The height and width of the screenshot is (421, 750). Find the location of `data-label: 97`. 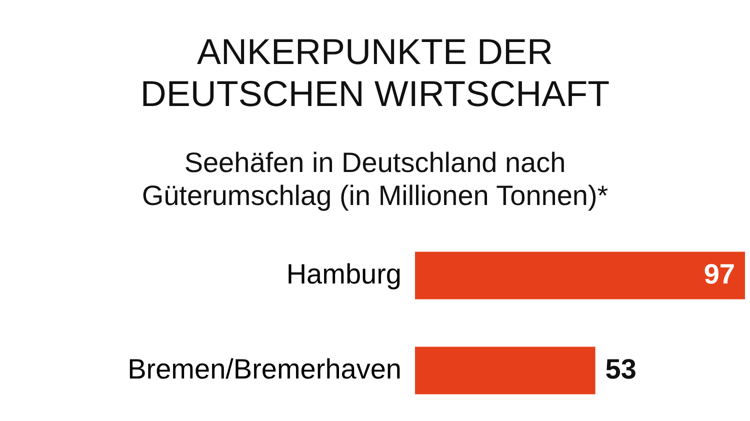

data-label: 97 is located at coordinates (719, 274).